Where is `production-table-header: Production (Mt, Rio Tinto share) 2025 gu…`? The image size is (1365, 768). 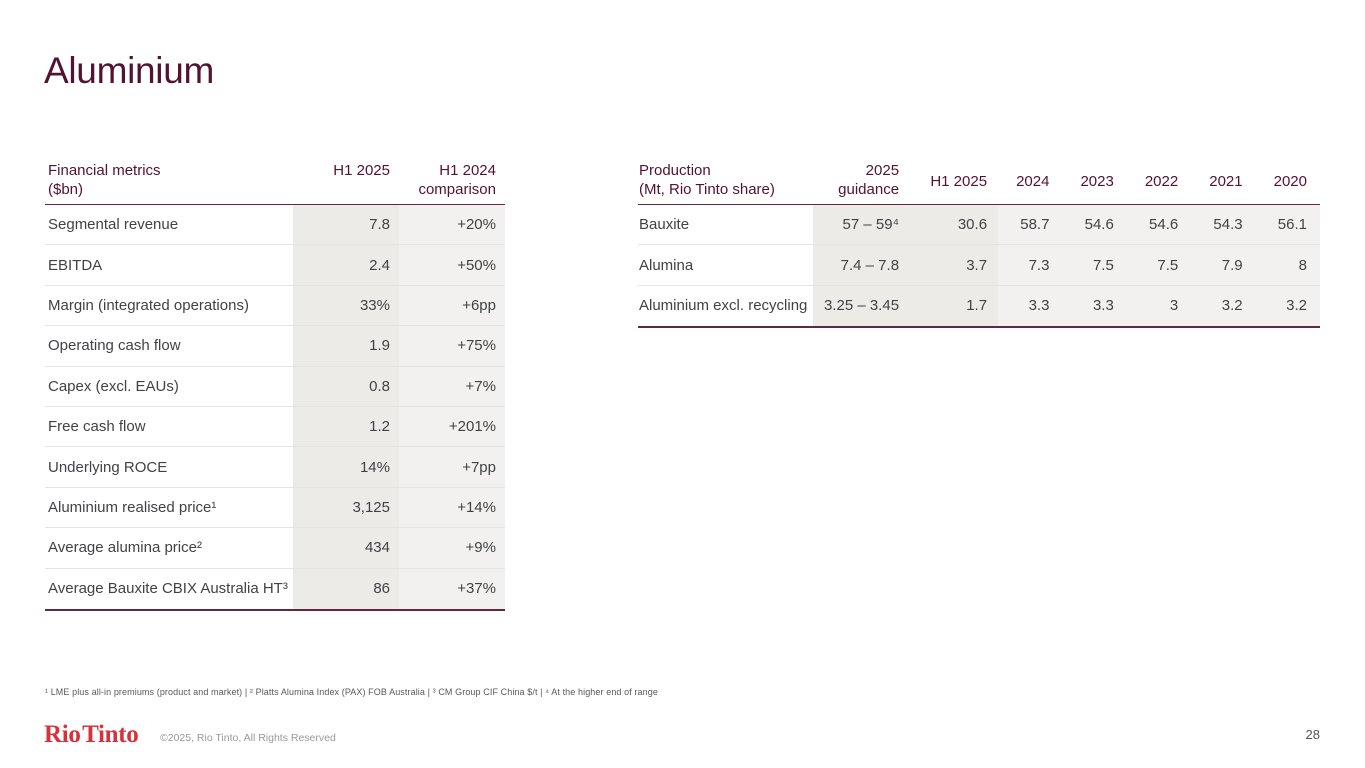
production-table-header: Production (Mt, Rio Tinto share) 2025 gu… is located at coordinates (979, 181).